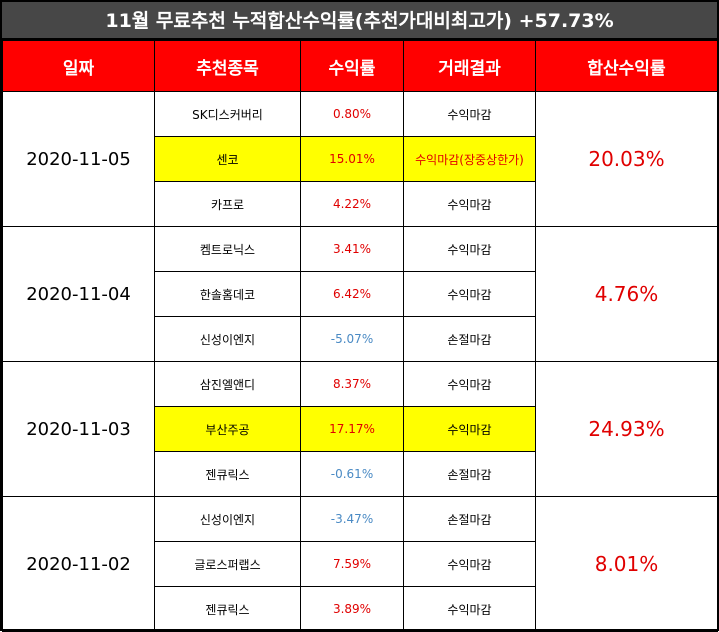 Image resolution: width=719 pixels, height=632 pixels. I want to click on header-stock: 추천종목, so click(227, 66).